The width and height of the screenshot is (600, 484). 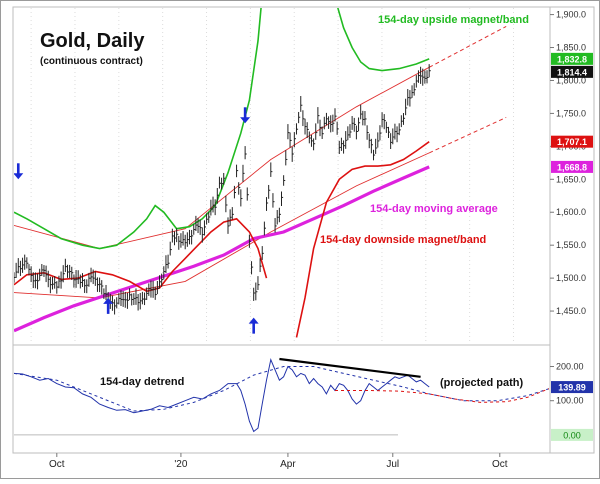 I want to click on downside-band-line, so click(x=362, y=239).